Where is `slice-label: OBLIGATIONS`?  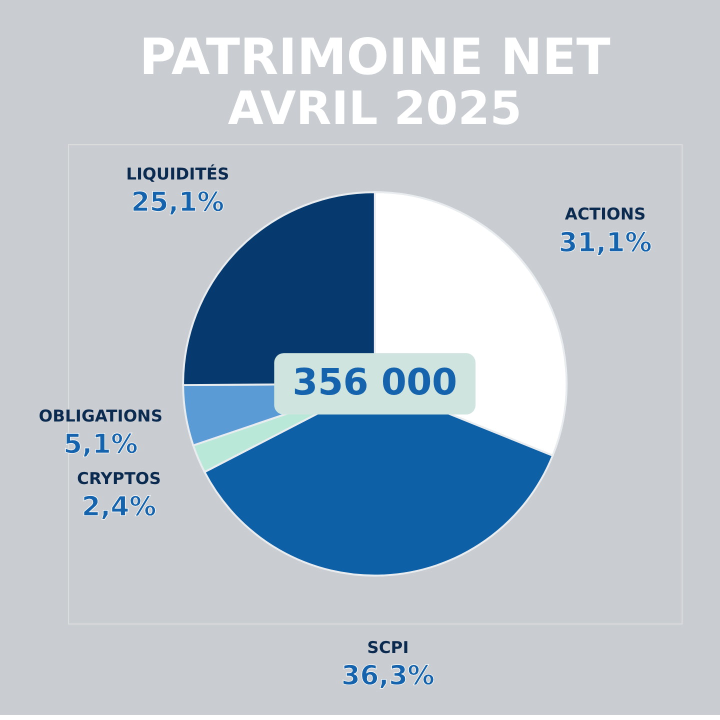
slice-label: OBLIGATIONS is located at coordinates (100, 416).